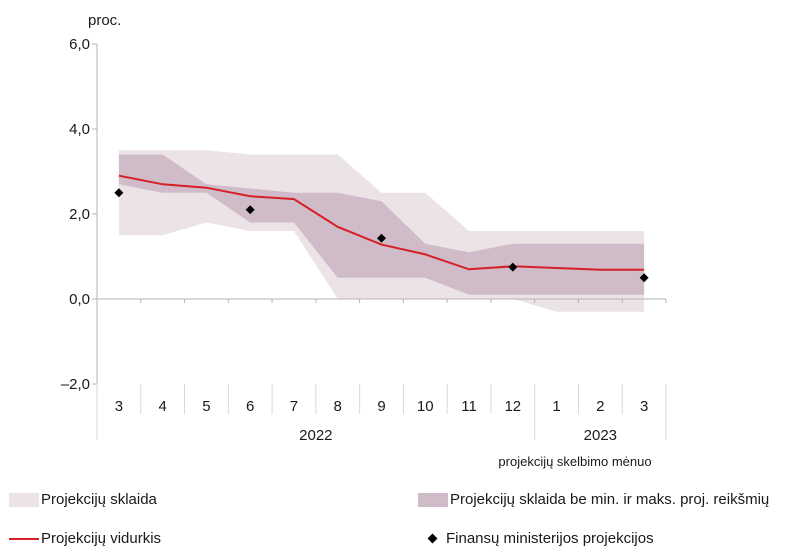 The image size is (803, 553). Describe the element at coordinates (79, 44) in the screenshot. I see `y-tick-label: 6,0` at that location.